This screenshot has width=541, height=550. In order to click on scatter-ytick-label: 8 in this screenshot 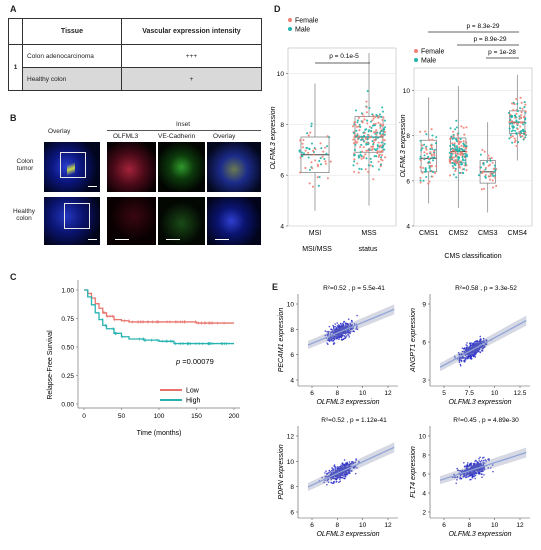, I will do `click(292, 330)`.